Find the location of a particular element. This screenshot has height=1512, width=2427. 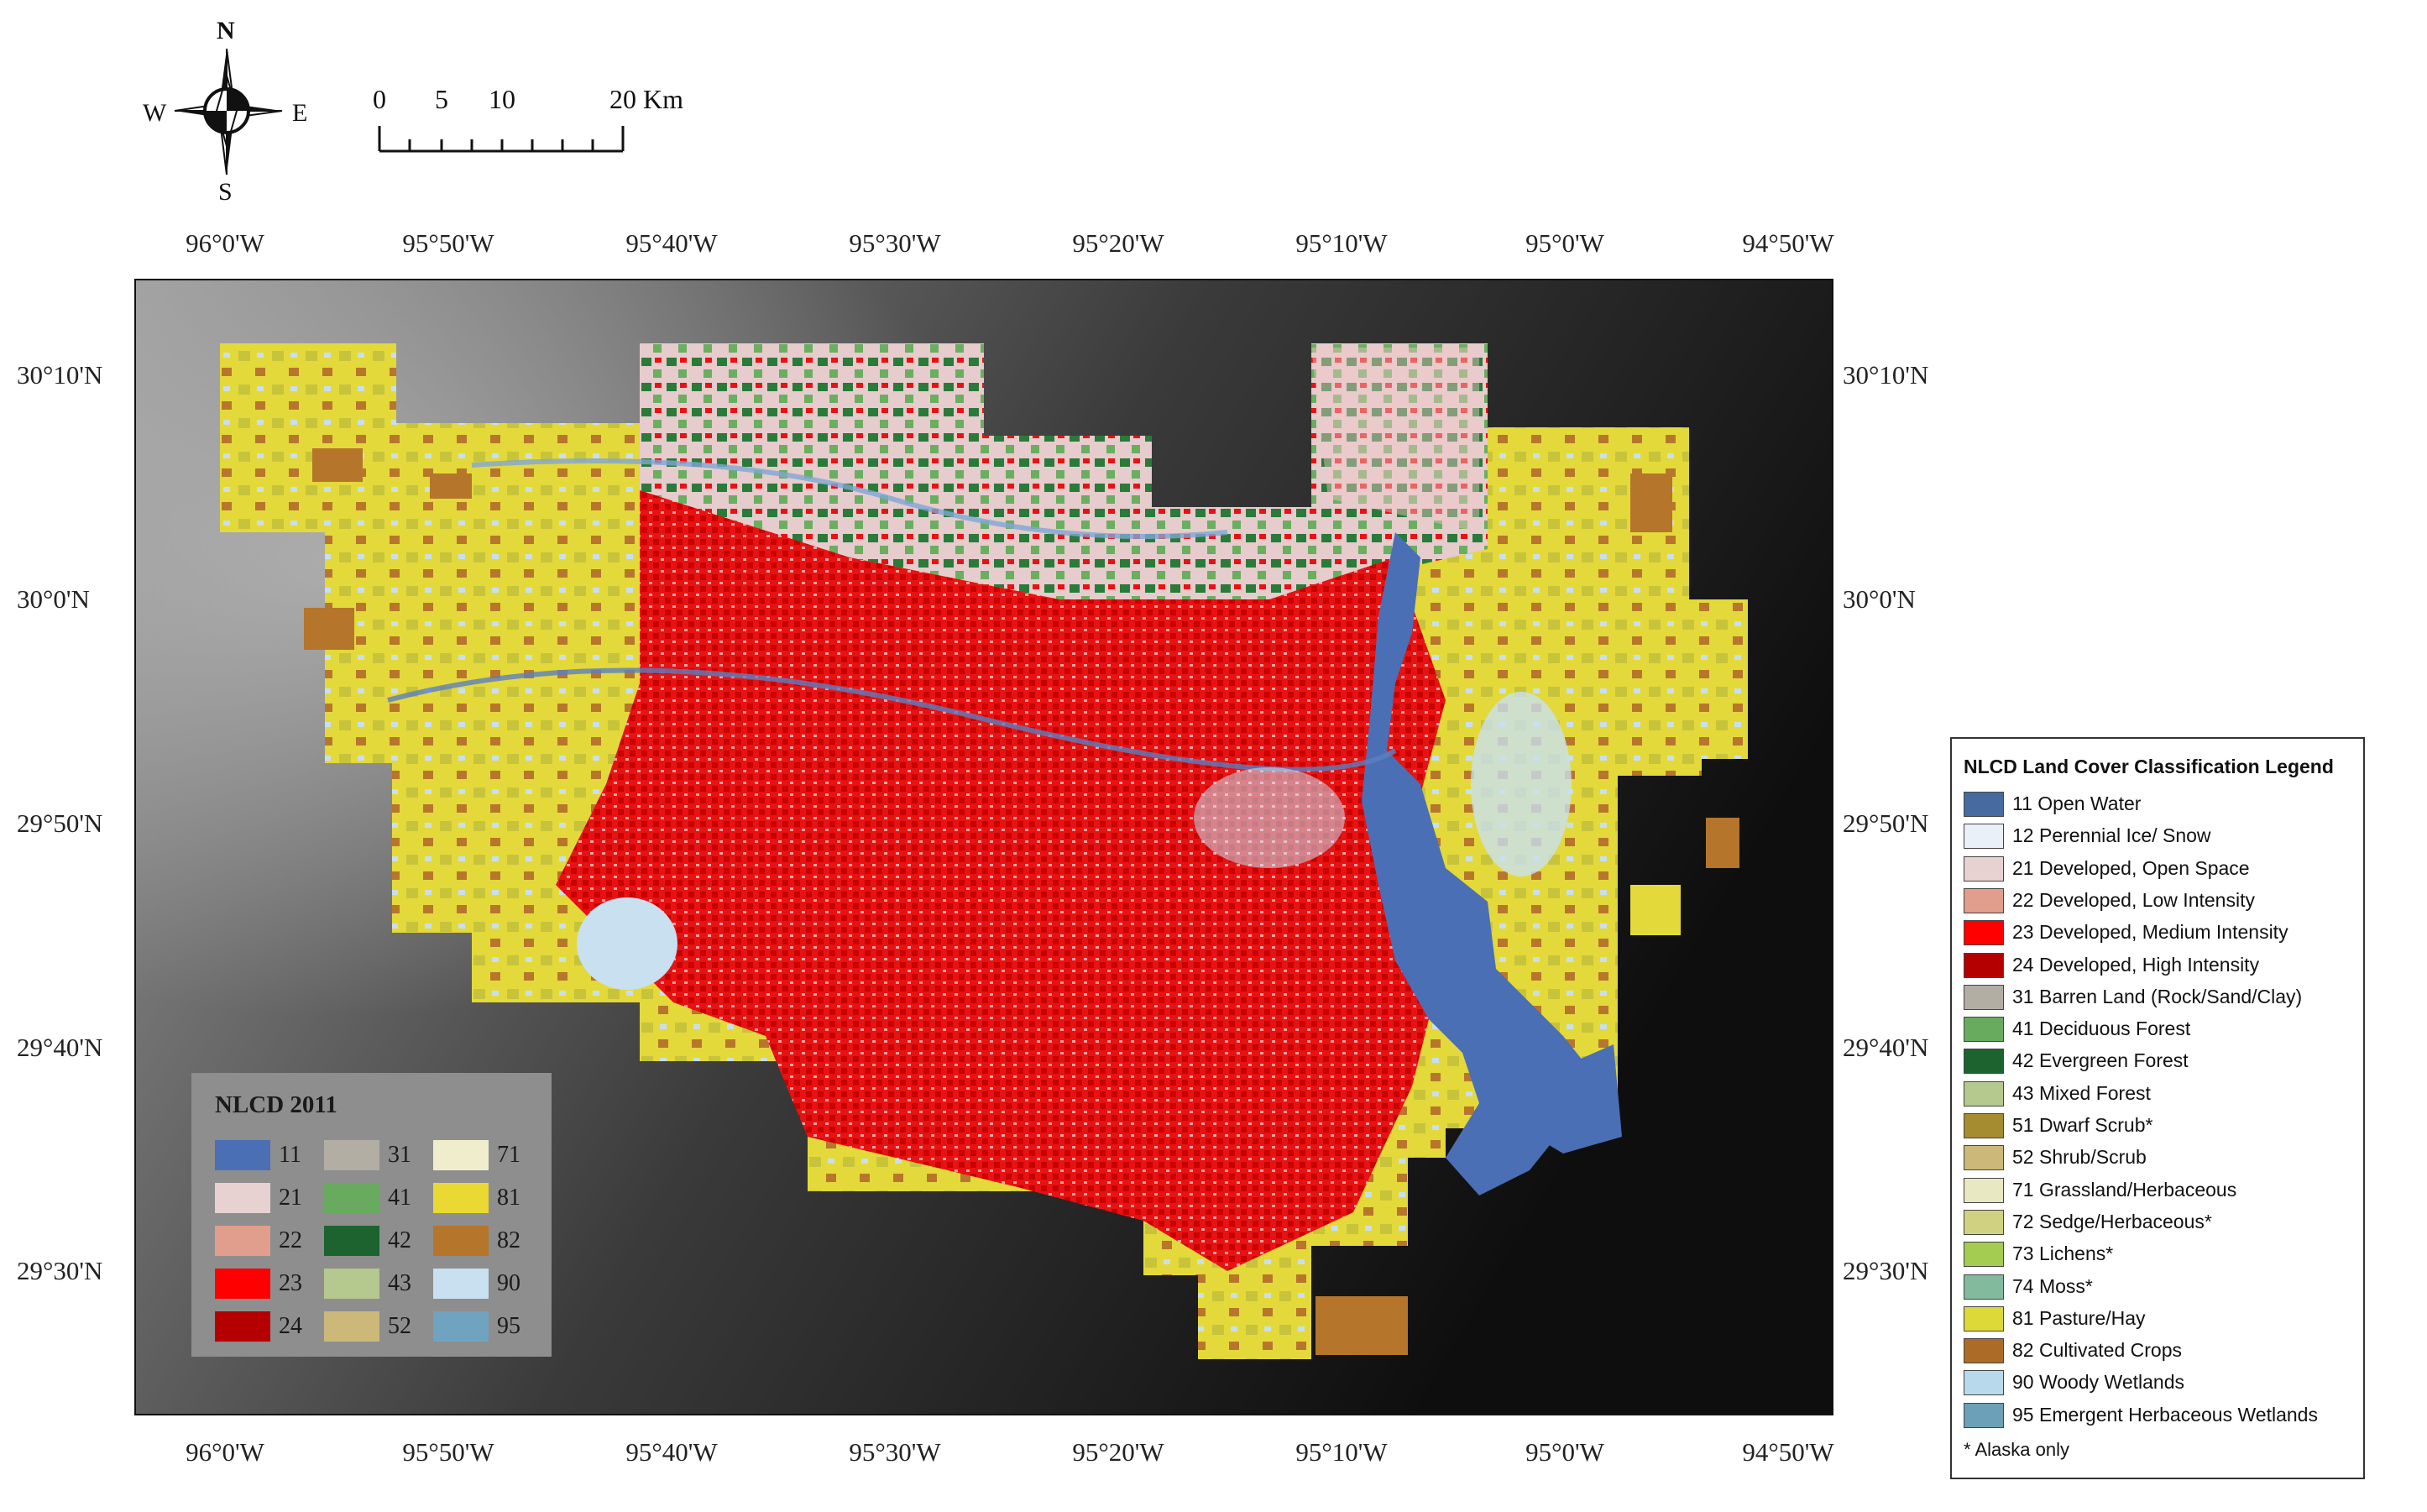

lat-label-right-29-50: 29°50'N is located at coordinates (1886, 823).